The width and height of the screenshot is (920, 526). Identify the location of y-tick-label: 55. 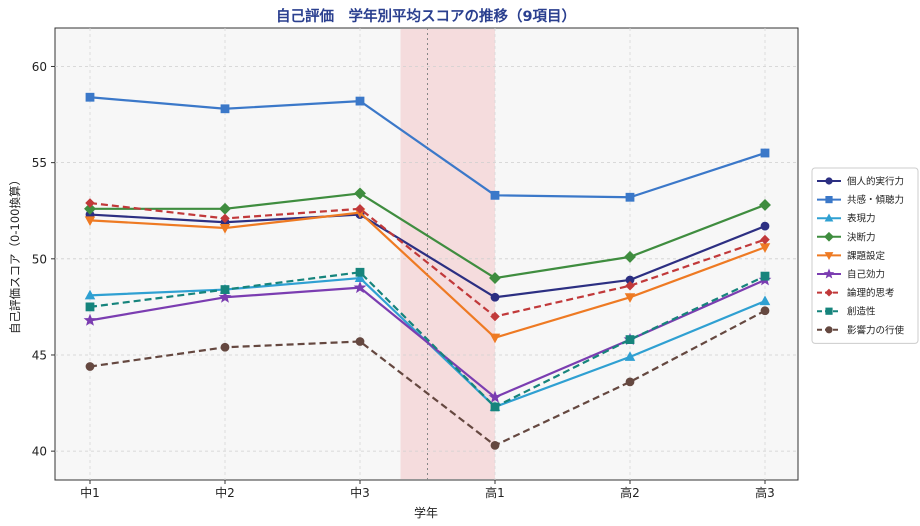
(39, 163).